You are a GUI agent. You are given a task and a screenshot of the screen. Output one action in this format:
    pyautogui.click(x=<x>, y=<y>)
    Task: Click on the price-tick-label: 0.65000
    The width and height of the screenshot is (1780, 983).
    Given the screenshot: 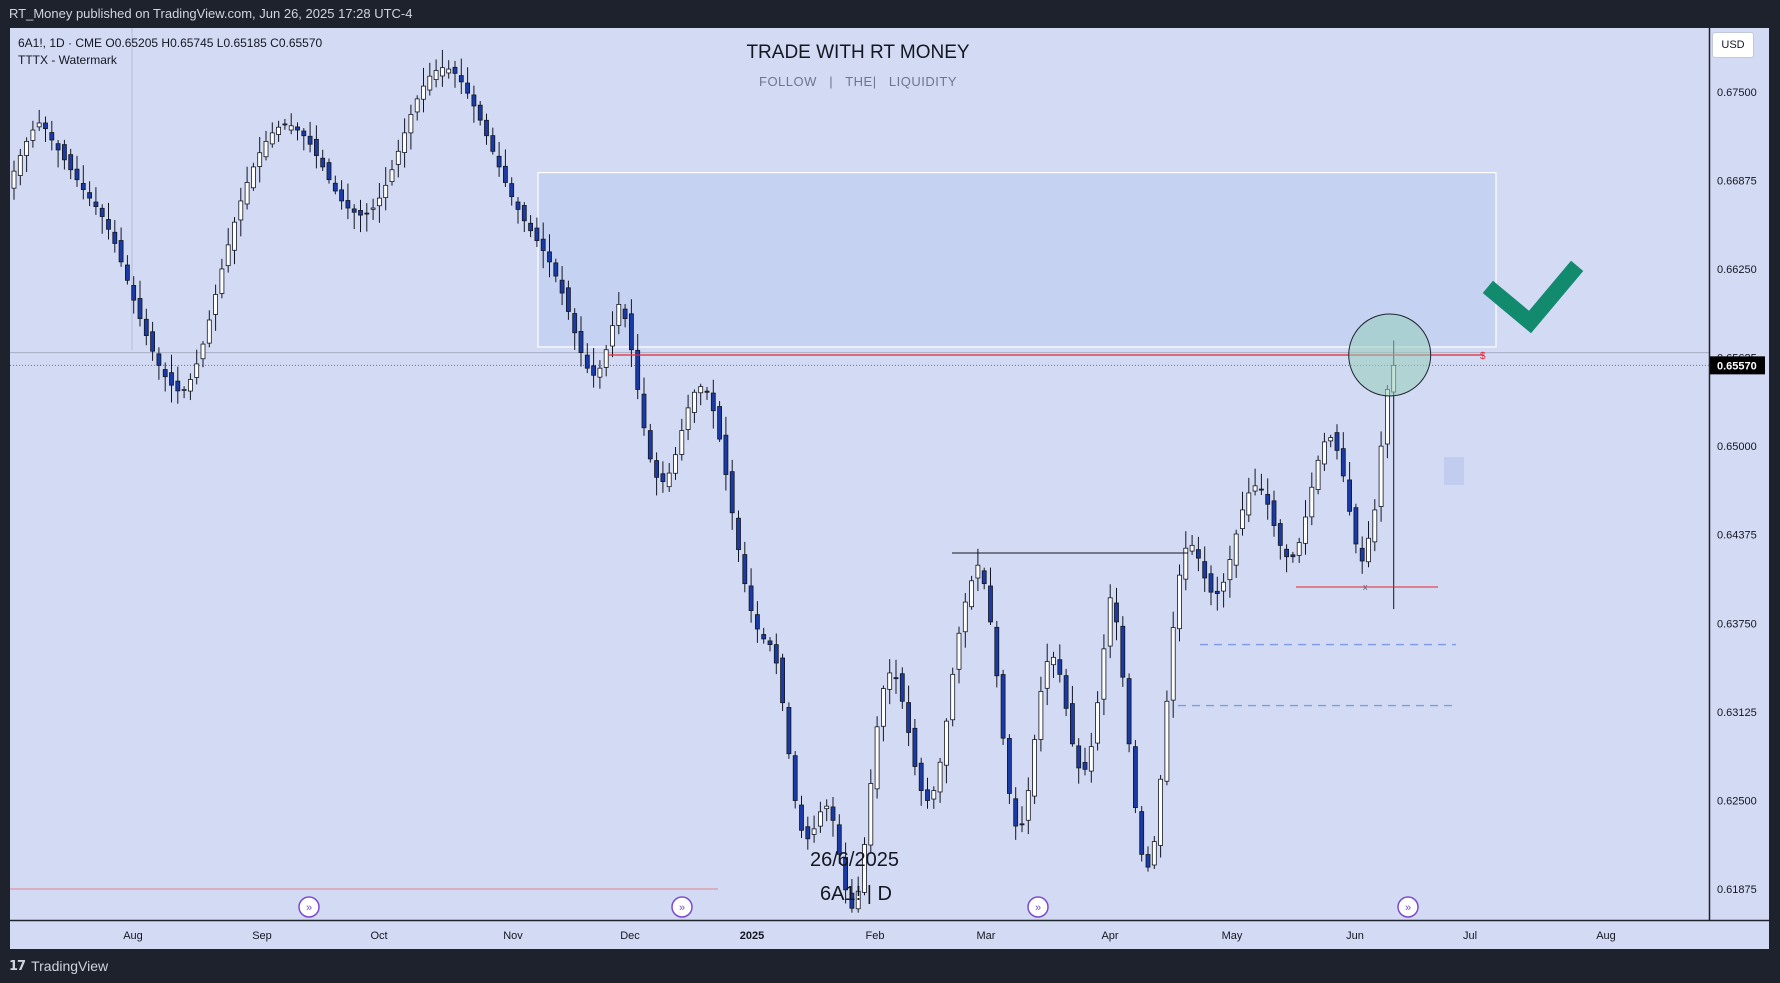 What is the action you would take?
    pyautogui.click(x=1737, y=447)
    